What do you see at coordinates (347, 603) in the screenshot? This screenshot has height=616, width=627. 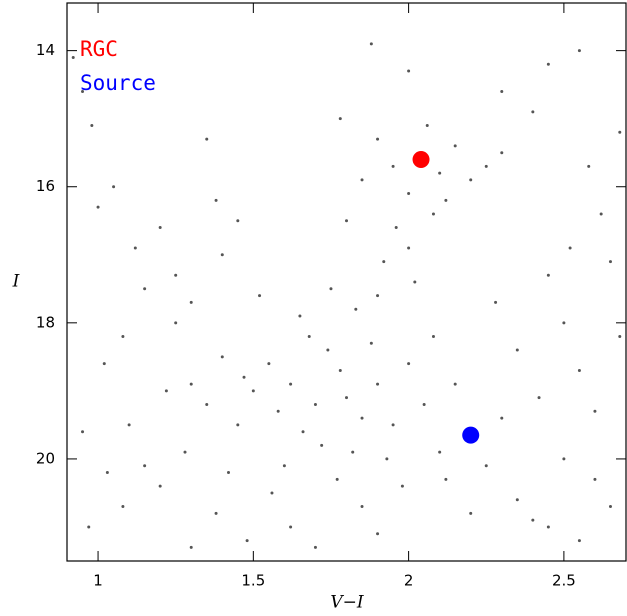 I see `x-axis-label: V−I` at bounding box center [347, 603].